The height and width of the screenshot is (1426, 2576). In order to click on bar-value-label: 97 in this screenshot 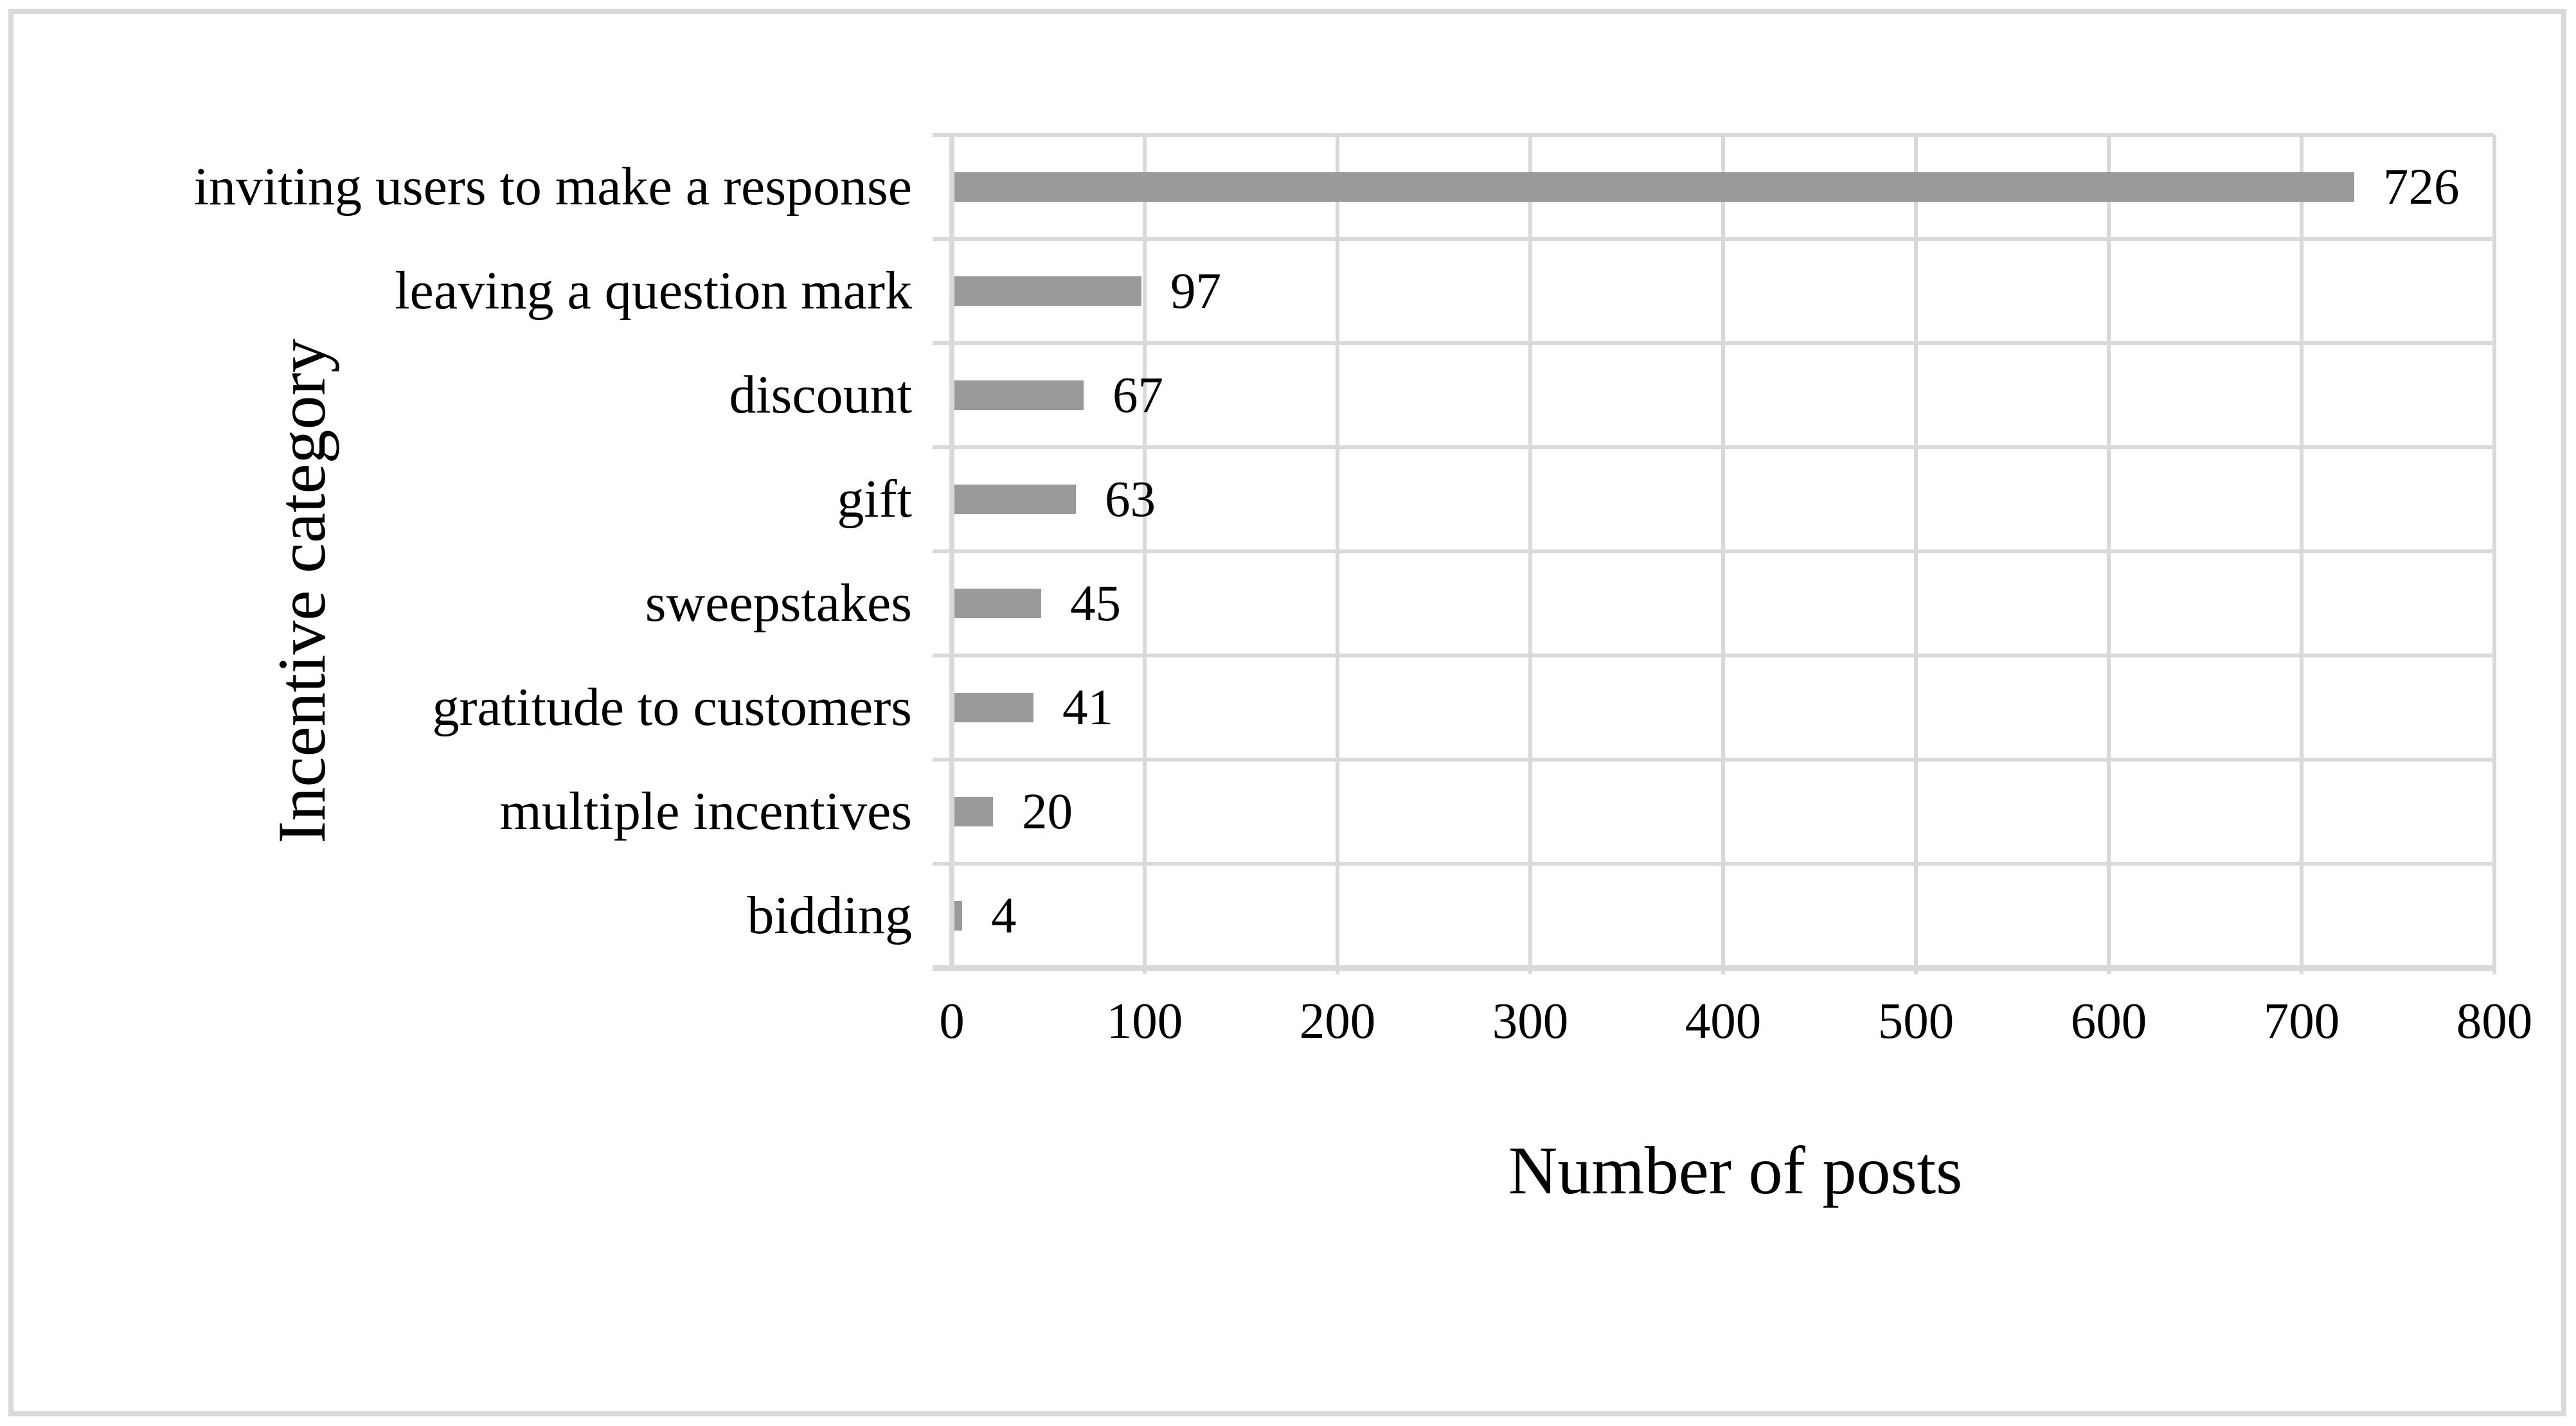, I will do `click(1195, 291)`.